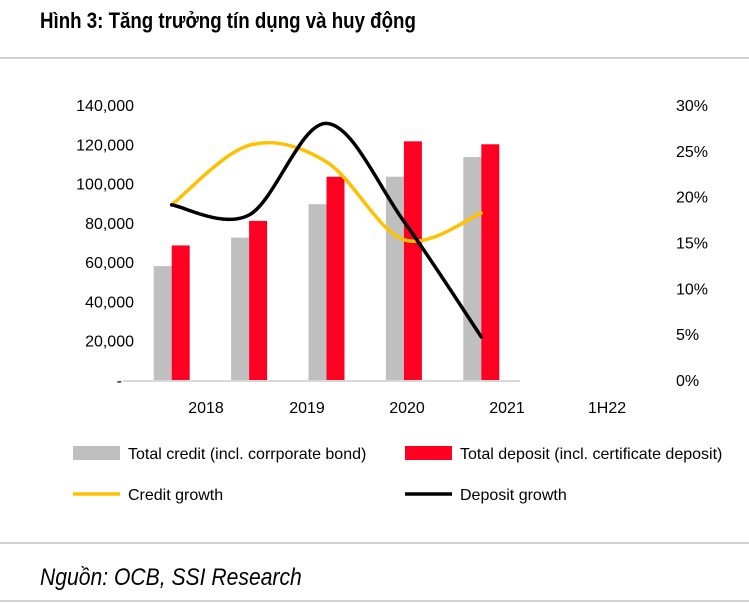 The image size is (749, 603). I want to click on left-tick-label: 100,000, so click(105, 185).